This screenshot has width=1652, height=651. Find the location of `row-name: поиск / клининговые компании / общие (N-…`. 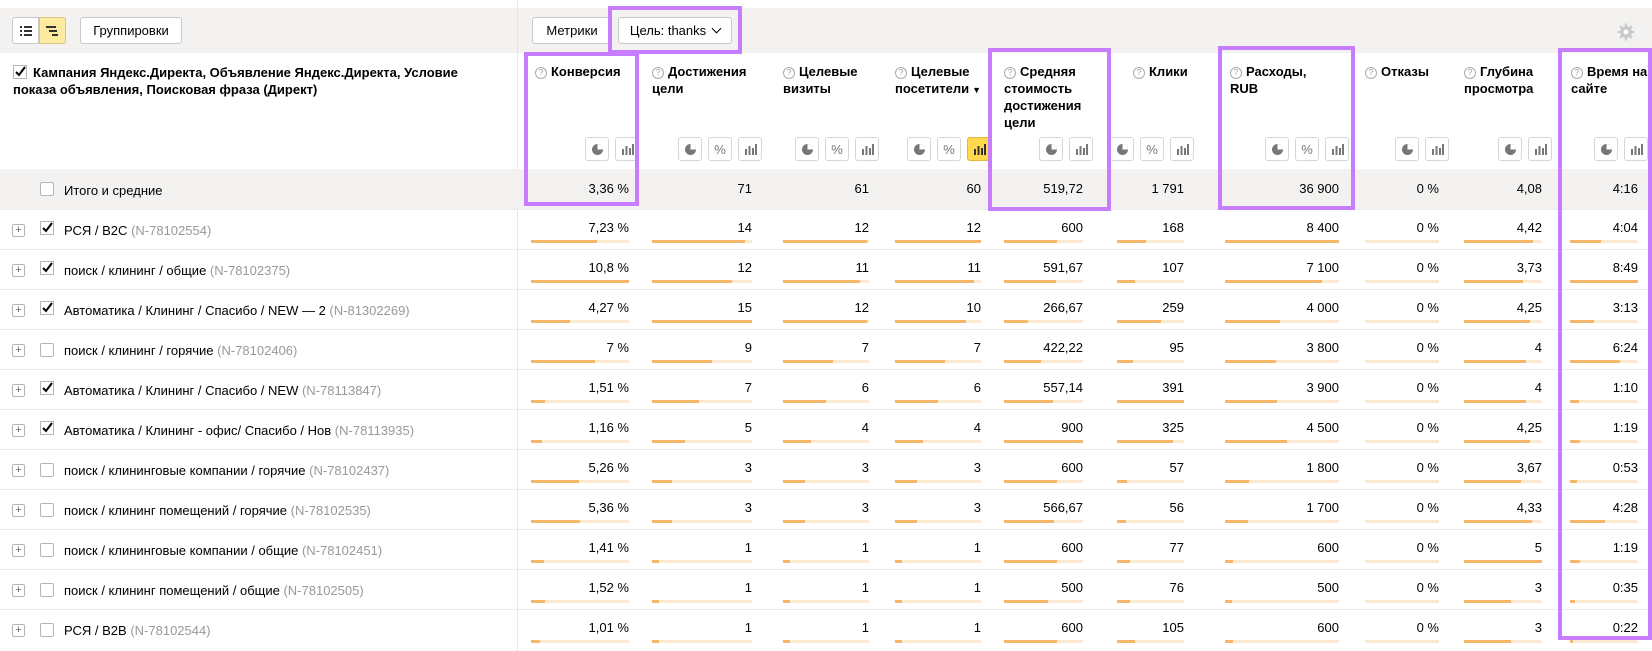

row-name: поиск / клининговые компании / общие (N-… is located at coordinates (223, 551).